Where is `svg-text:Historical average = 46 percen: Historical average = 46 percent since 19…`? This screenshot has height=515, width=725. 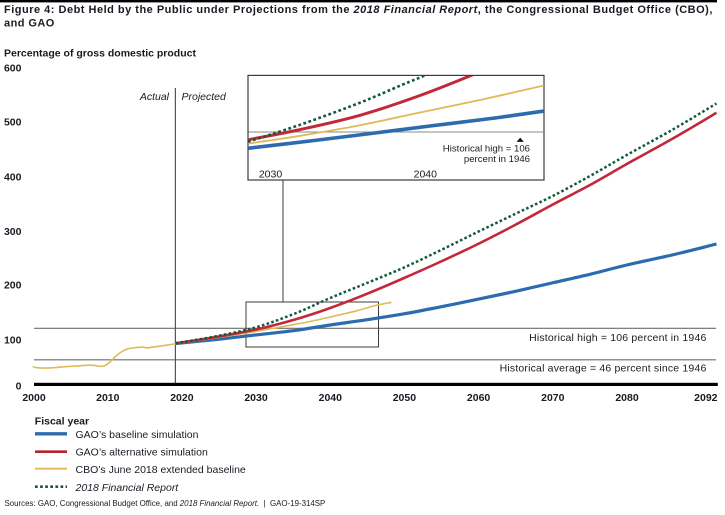
svg-text:Historical average = 46 percen: Historical average = 46 percent since 19… is located at coordinates (603, 369).